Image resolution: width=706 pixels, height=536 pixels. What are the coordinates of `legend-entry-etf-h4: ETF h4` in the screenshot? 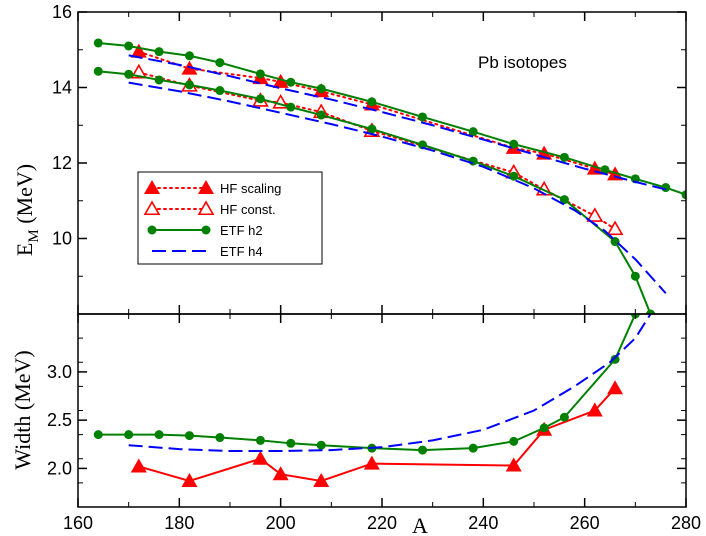 It's located at (207, 251).